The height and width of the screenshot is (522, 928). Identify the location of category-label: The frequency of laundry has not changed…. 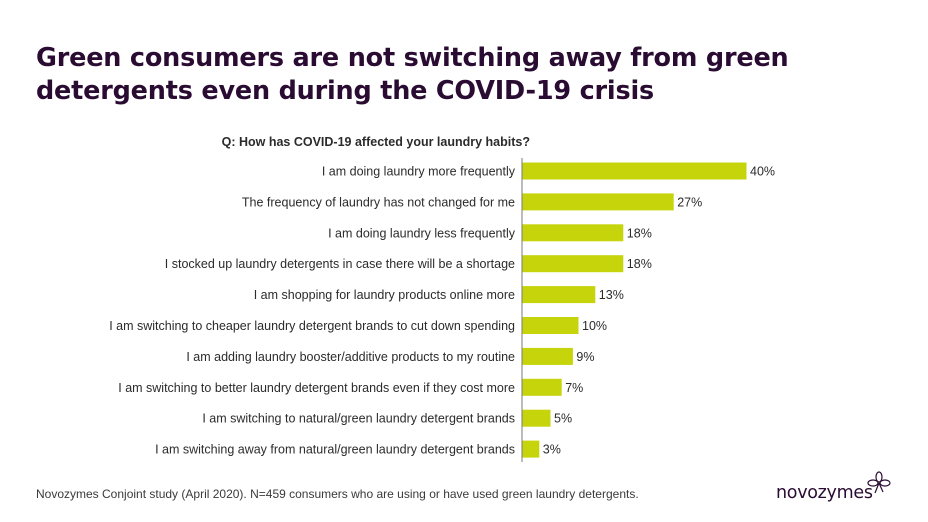
(378, 202).